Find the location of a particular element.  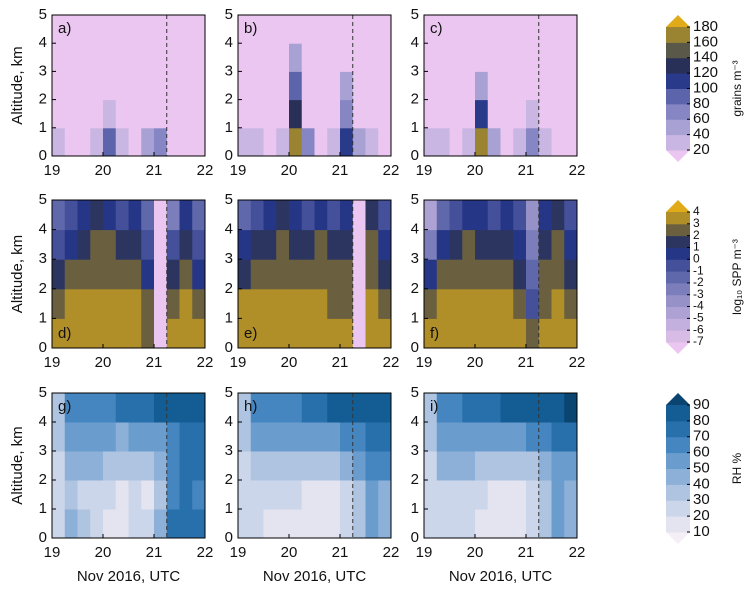

colorbar-tick-label: 80 is located at coordinates (701, 103).